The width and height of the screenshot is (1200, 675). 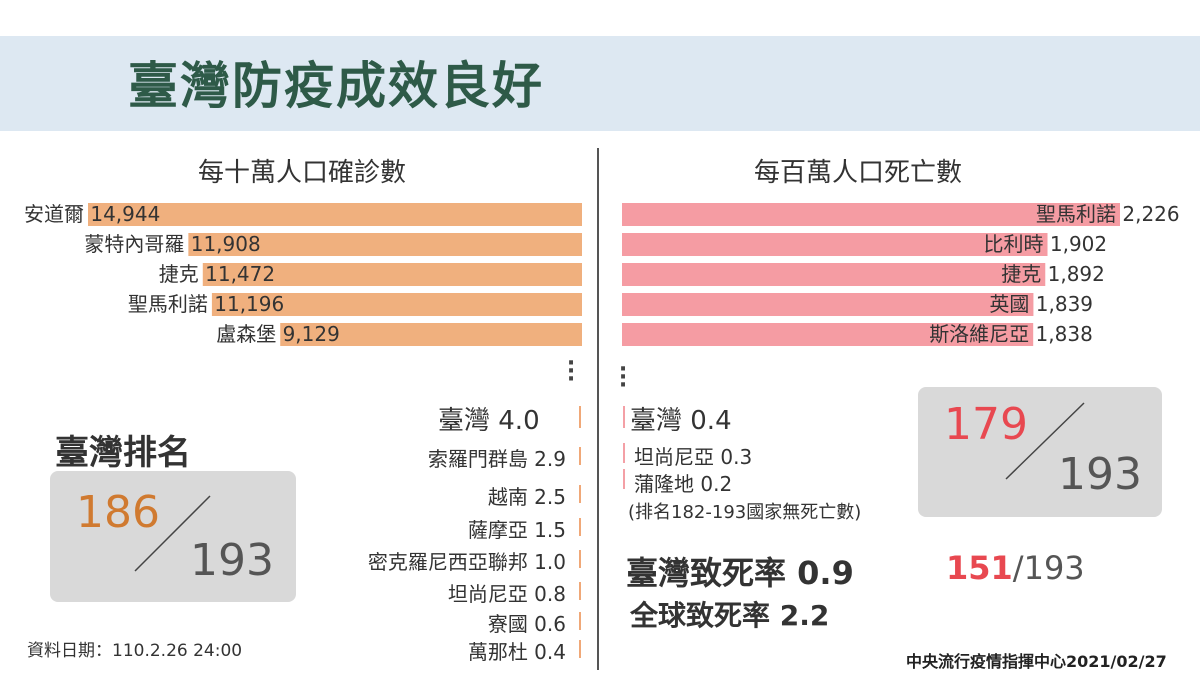 What do you see at coordinates (489, 421) in the screenshot?
I see `cases-taiwan-item: 臺灣 4.0` at bounding box center [489, 421].